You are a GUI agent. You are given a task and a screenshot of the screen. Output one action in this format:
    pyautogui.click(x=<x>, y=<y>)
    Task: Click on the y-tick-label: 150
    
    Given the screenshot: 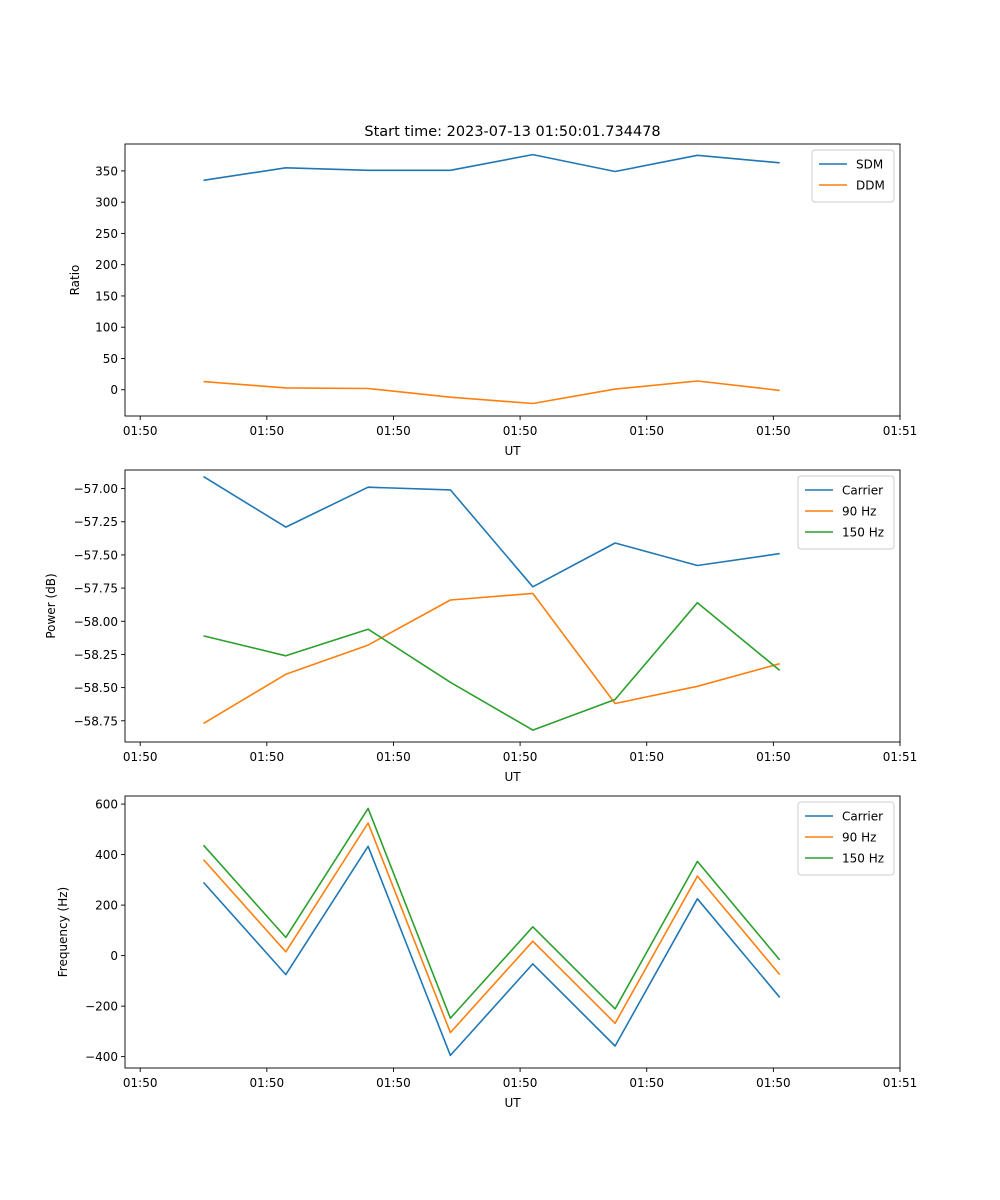 What is the action you would take?
    pyautogui.click(x=106, y=296)
    